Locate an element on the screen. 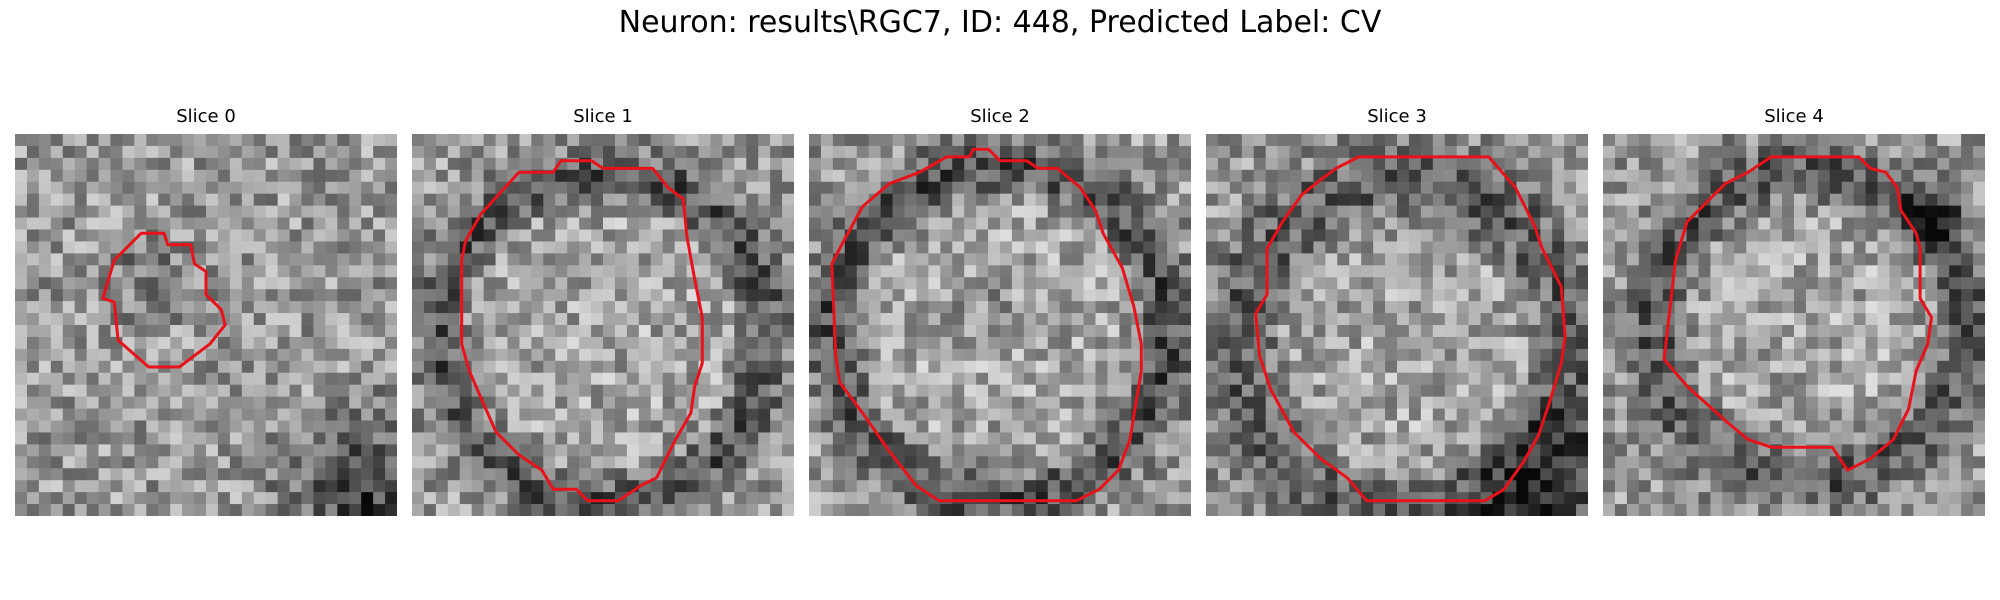  slice-title-1: Slice 1 is located at coordinates (603, 117).